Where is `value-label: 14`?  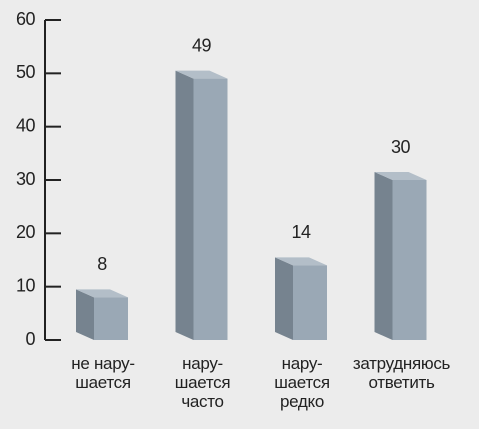
value-label: 14 is located at coordinates (301, 232).